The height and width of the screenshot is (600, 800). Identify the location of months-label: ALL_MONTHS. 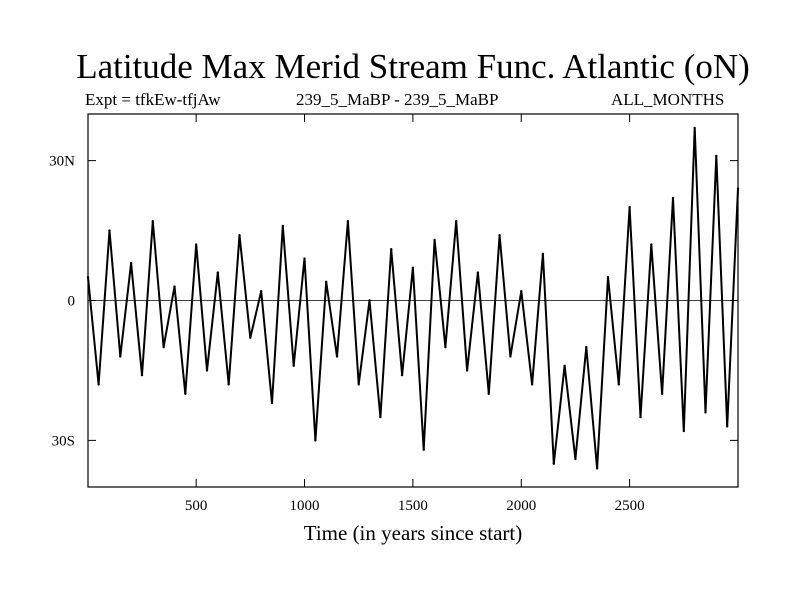
(668, 99).